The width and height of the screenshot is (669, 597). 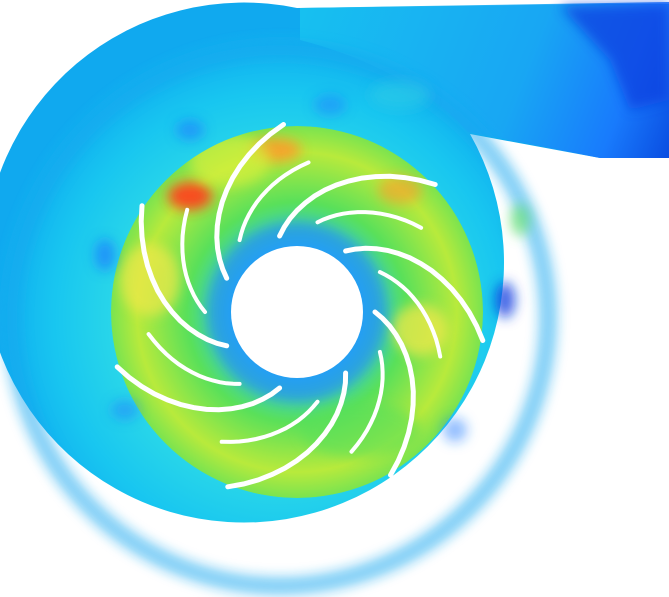 What do you see at coordinates (614, 57) in the screenshot?
I see `outlet-deep-blue-core` at bounding box center [614, 57].